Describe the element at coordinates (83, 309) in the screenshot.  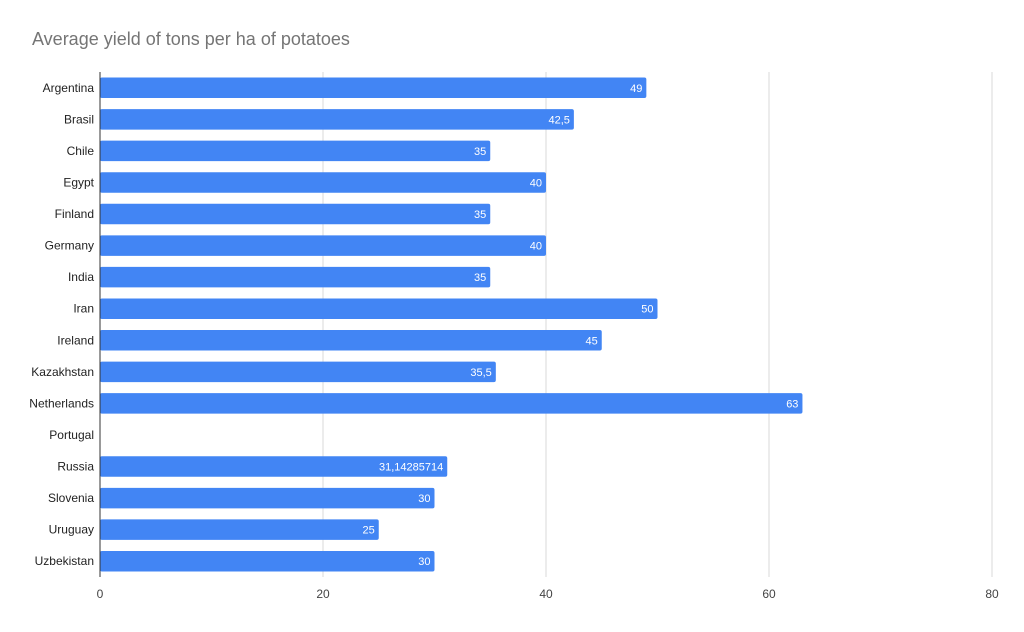
I see `category-label: Iran` at that location.